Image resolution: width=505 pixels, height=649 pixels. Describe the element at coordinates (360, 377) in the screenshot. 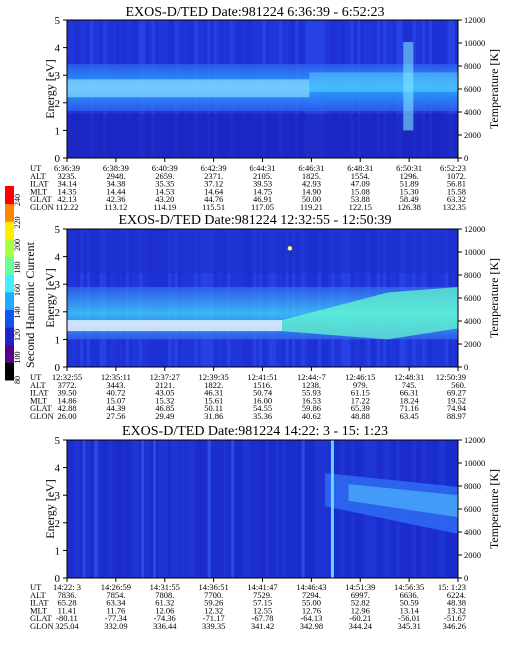

I see `ephemeris-value: 12:46:15` at that location.